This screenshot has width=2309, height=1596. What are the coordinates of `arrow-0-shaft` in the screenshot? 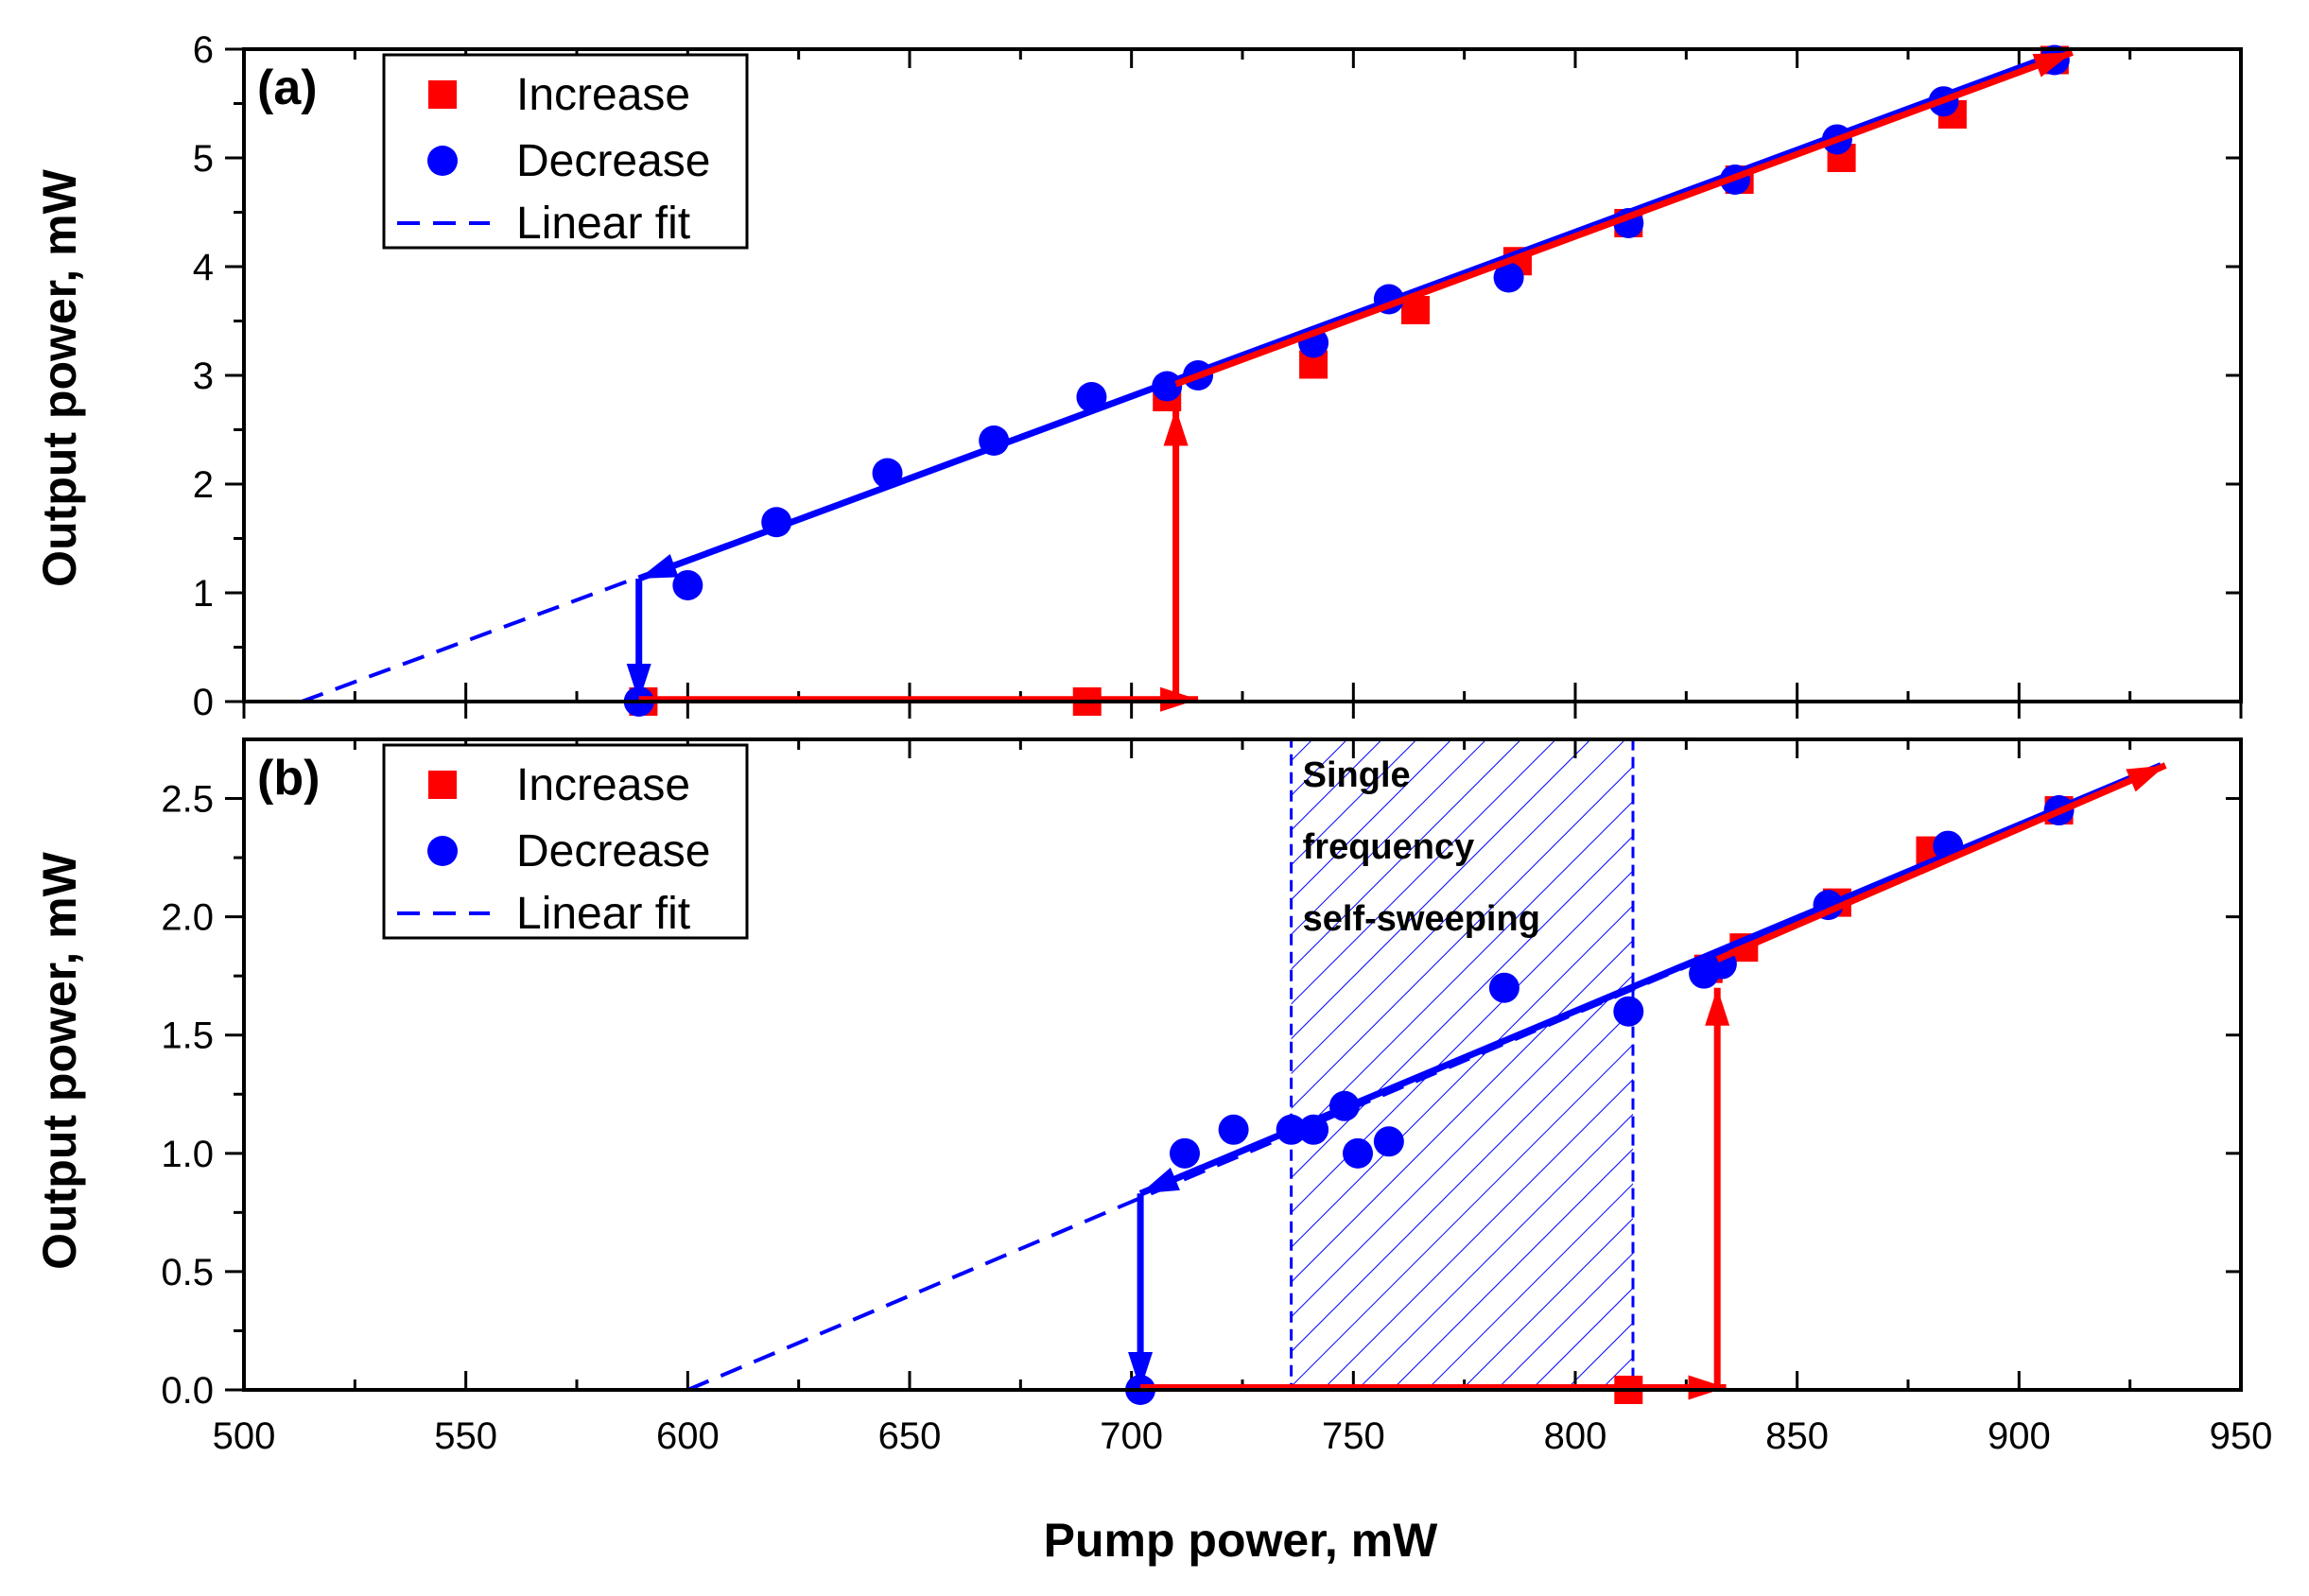 It's located at (1650, 980).